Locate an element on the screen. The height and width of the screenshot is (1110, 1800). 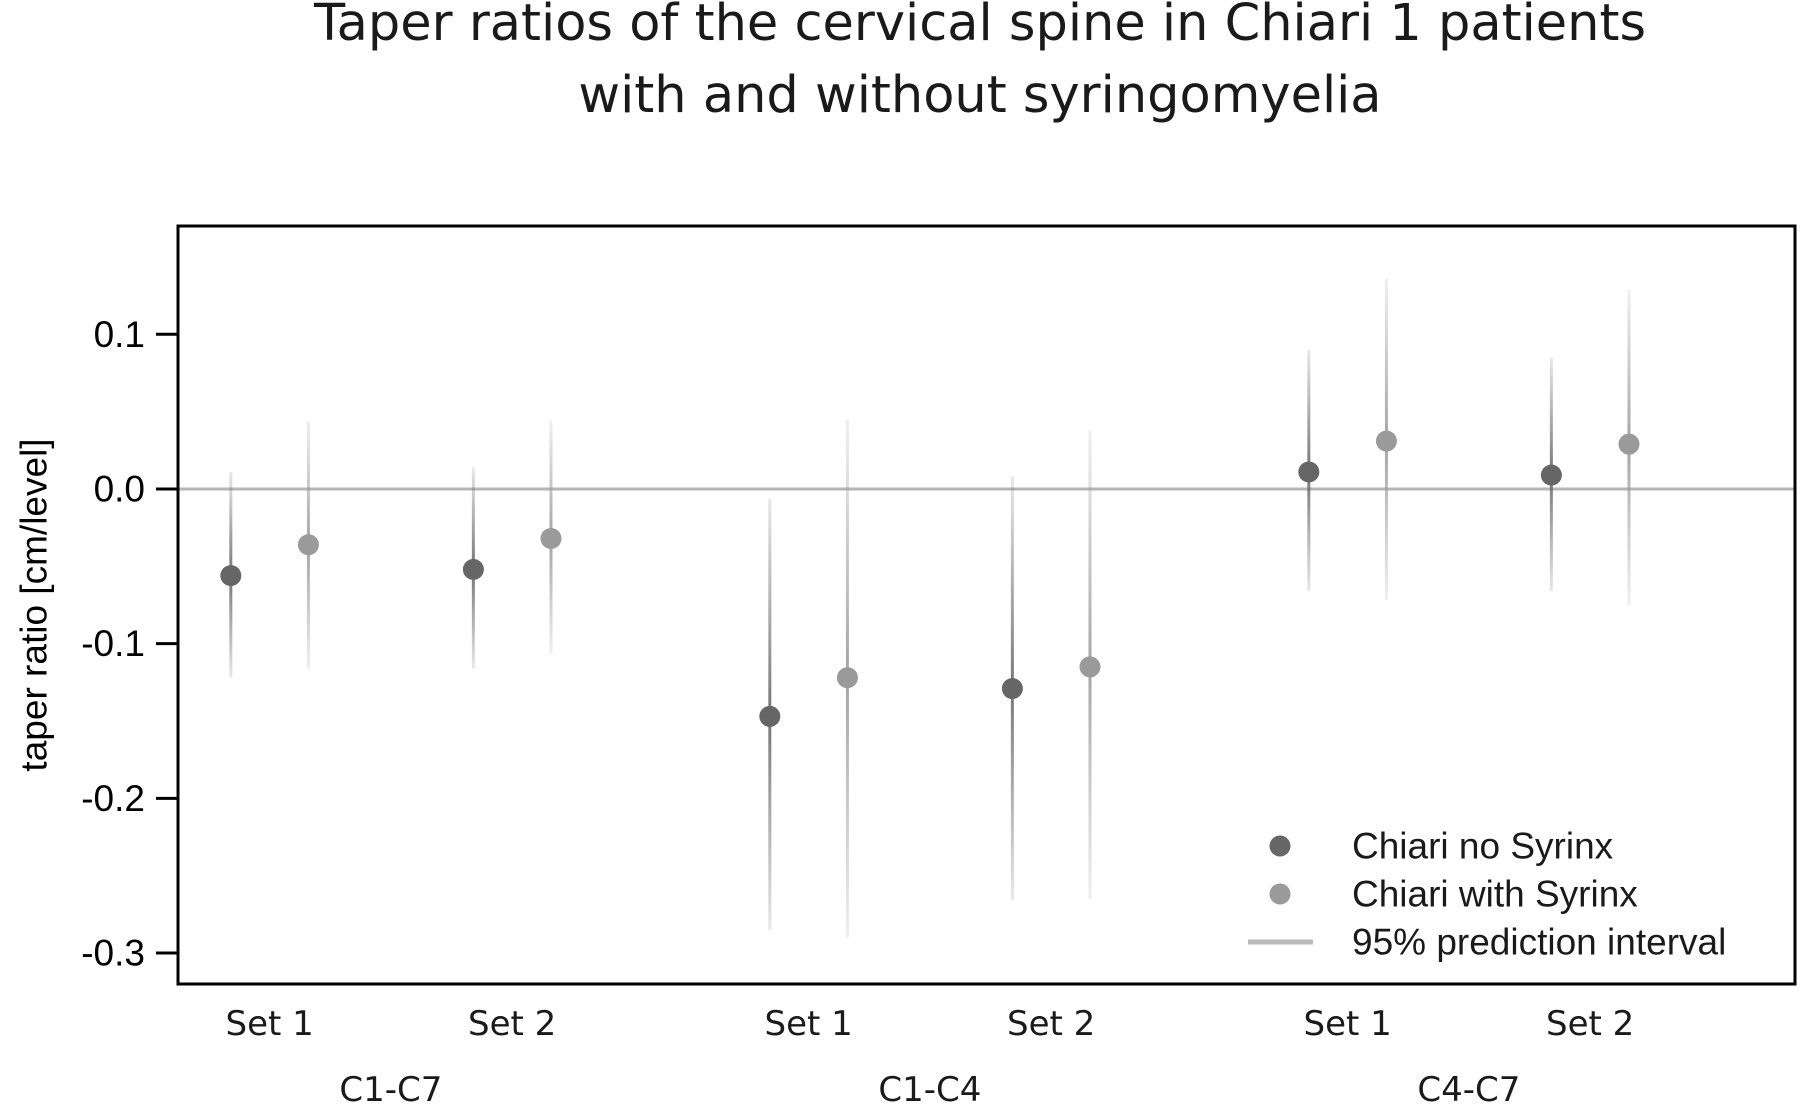
legend-label: Chiari with Syrinx is located at coordinates (1495, 894).